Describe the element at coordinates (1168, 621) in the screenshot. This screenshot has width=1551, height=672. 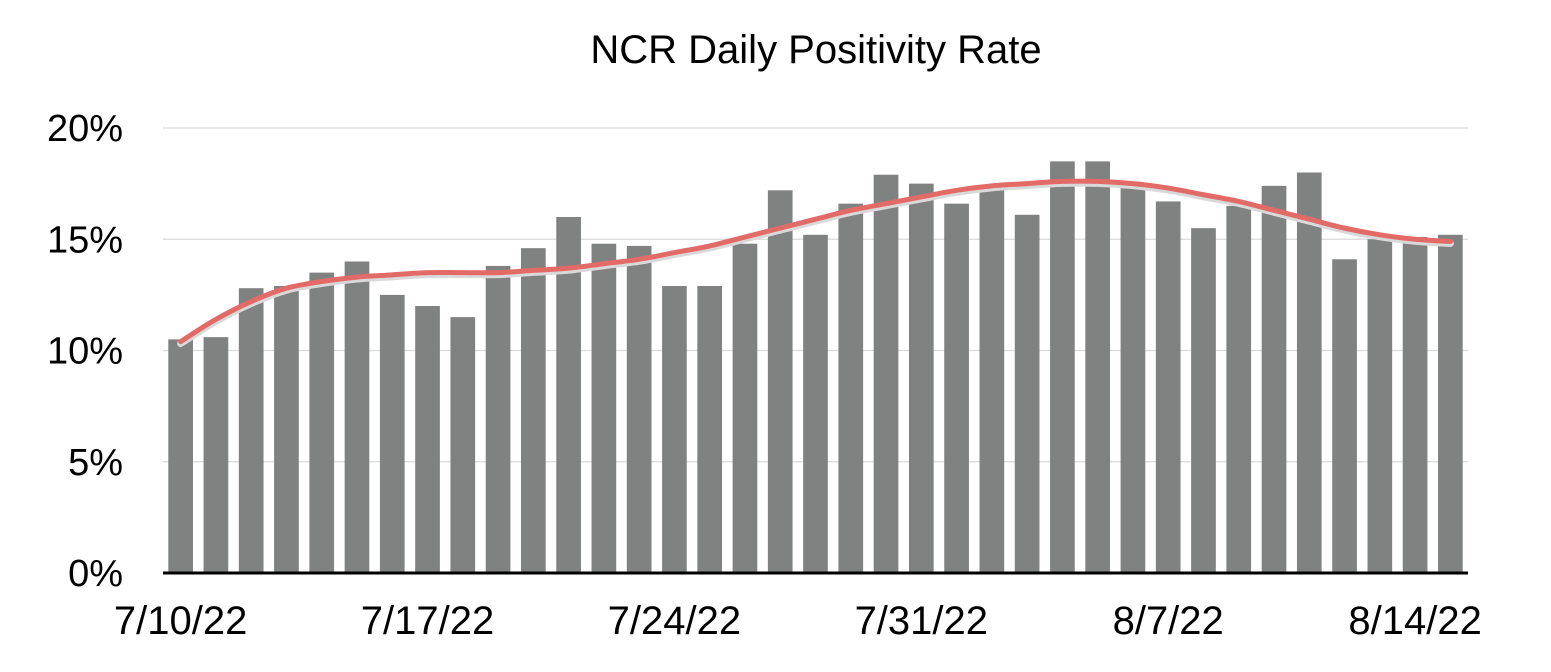
I see `x-tick-label: 8/7/22` at that location.